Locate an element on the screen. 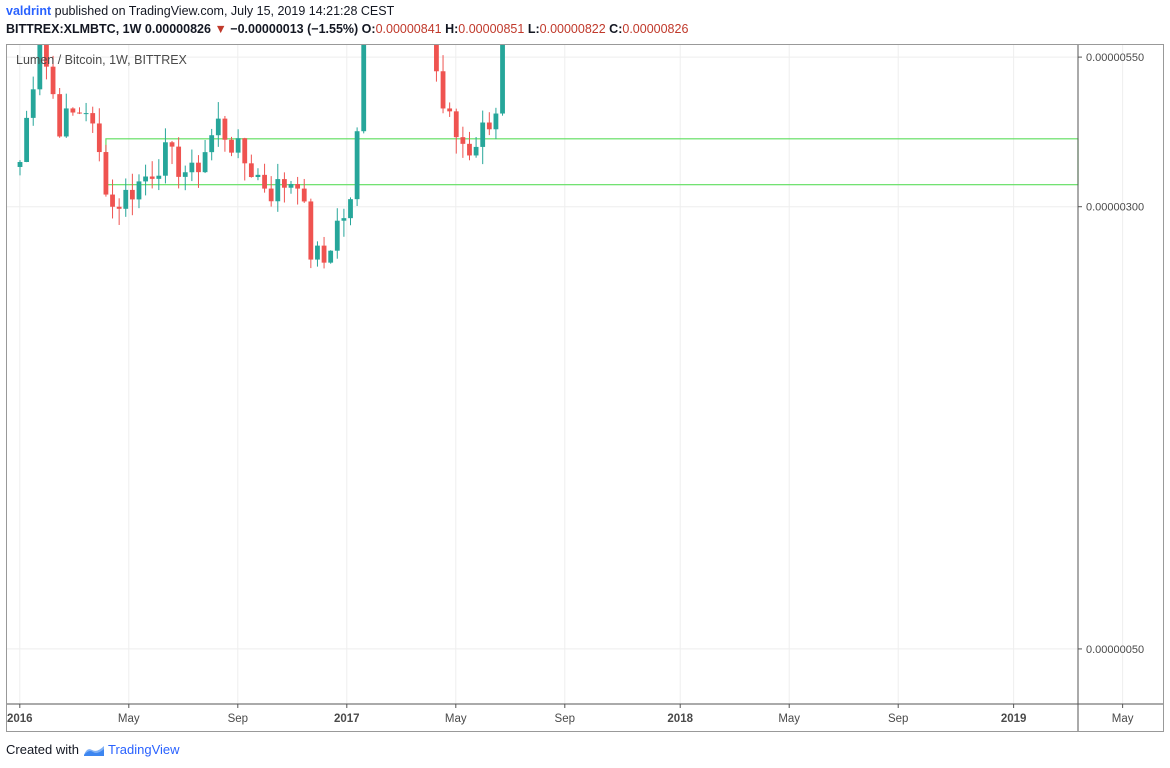  down-triangle-icon: ▼ is located at coordinates (220, 29).